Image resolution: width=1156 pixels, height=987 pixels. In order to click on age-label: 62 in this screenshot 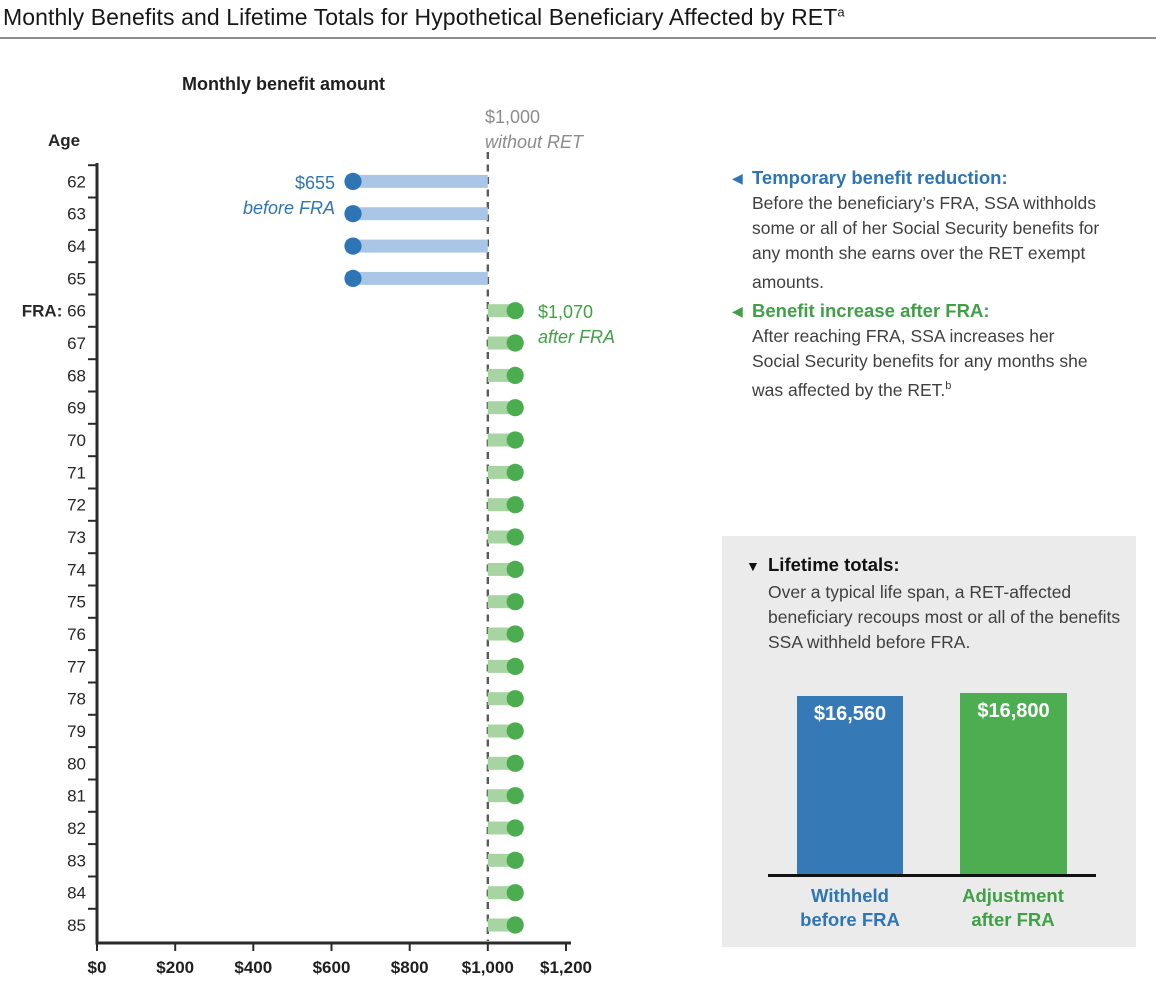, I will do `click(76, 181)`.